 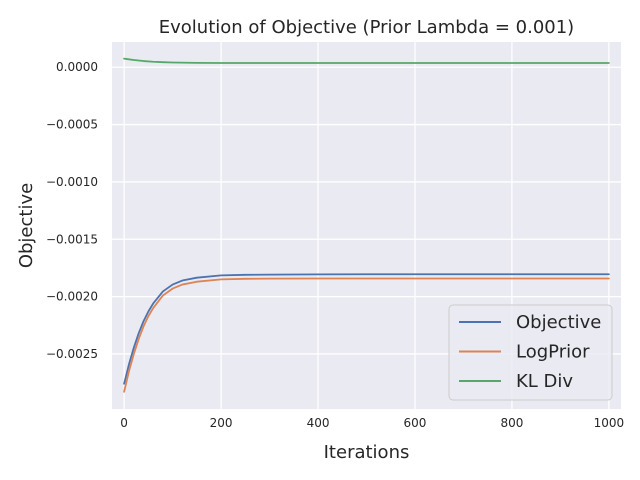 I want to click on legend-label-objective: Objective, so click(x=558, y=322).